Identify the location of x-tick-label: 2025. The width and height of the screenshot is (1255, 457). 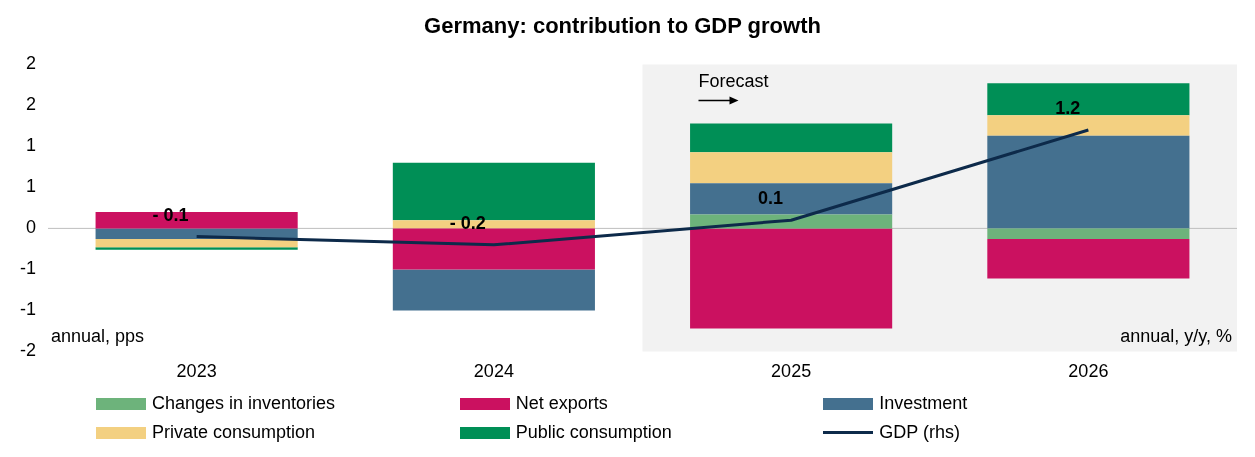
(791, 371).